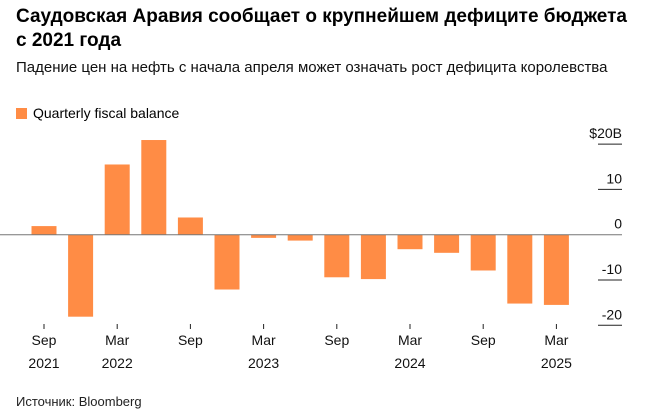 This screenshot has width=649, height=417. What do you see at coordinates (373, 257) in the screenshot?
I see `bar-q4-2023` at bounding box center [373, 257].